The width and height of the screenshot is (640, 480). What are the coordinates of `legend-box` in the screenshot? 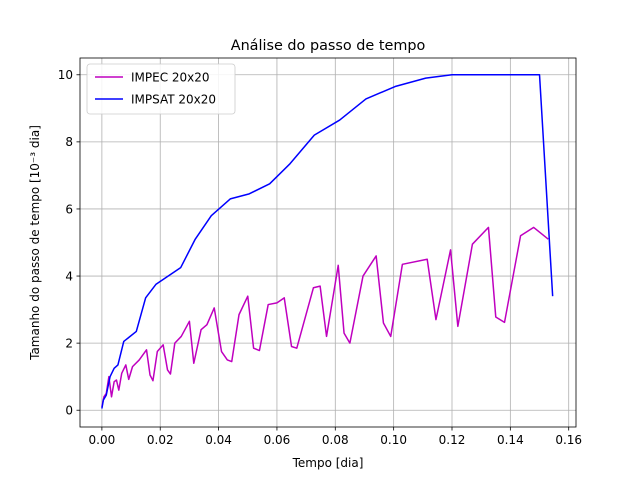 It's located at (161, 89).